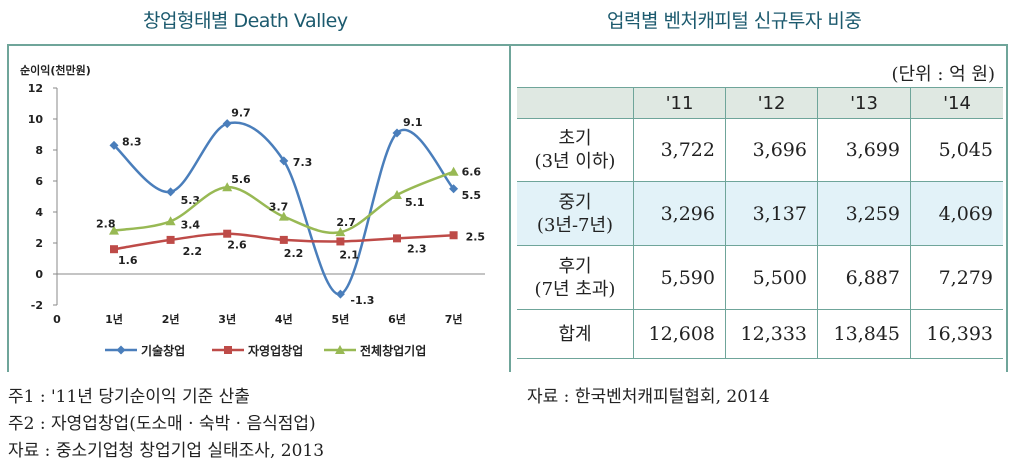 This screenshot has height=469, width=1015. What do you see at coordinates (771, 334) in the screenshot?
I see `table-cell: 12,333` at bounding box center [771, 334].